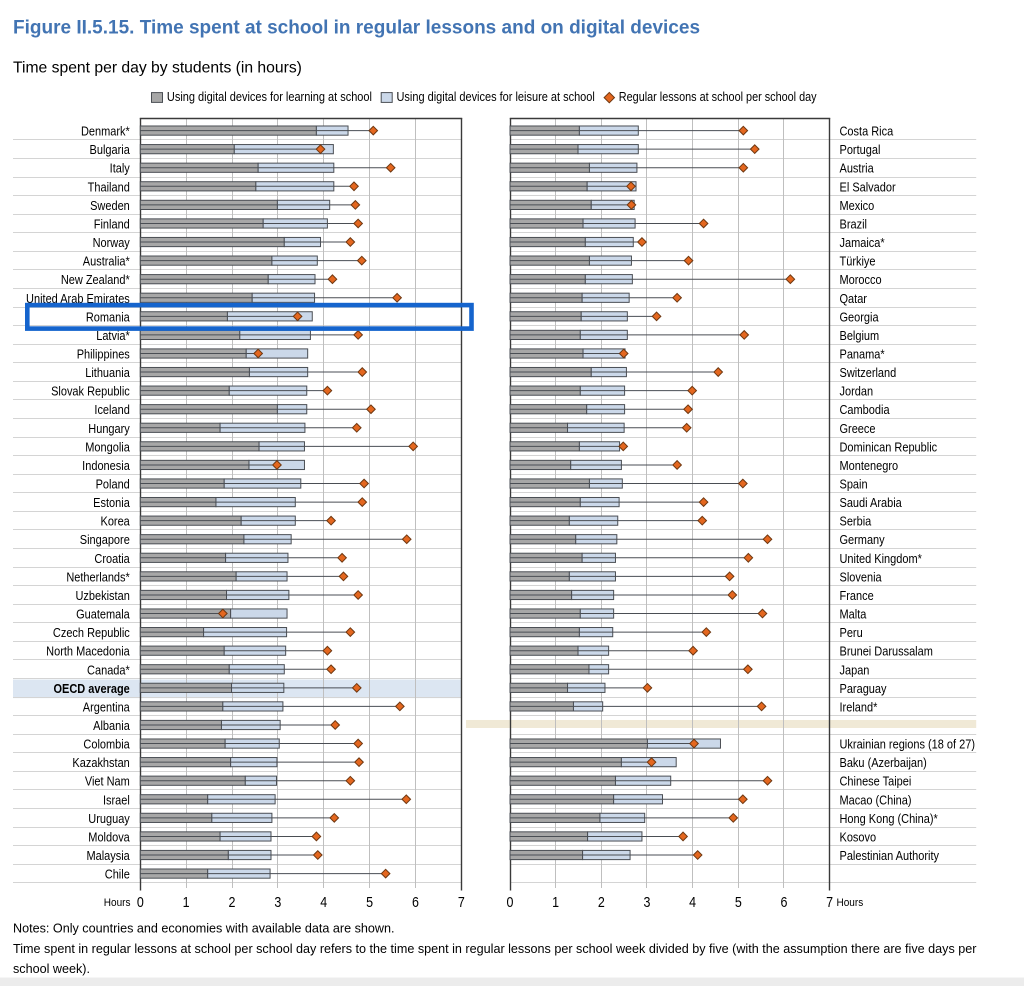 The height and width of the screenshot is (991, 1024). I want to click on svg-text: Paraguay, so click(863, 688).